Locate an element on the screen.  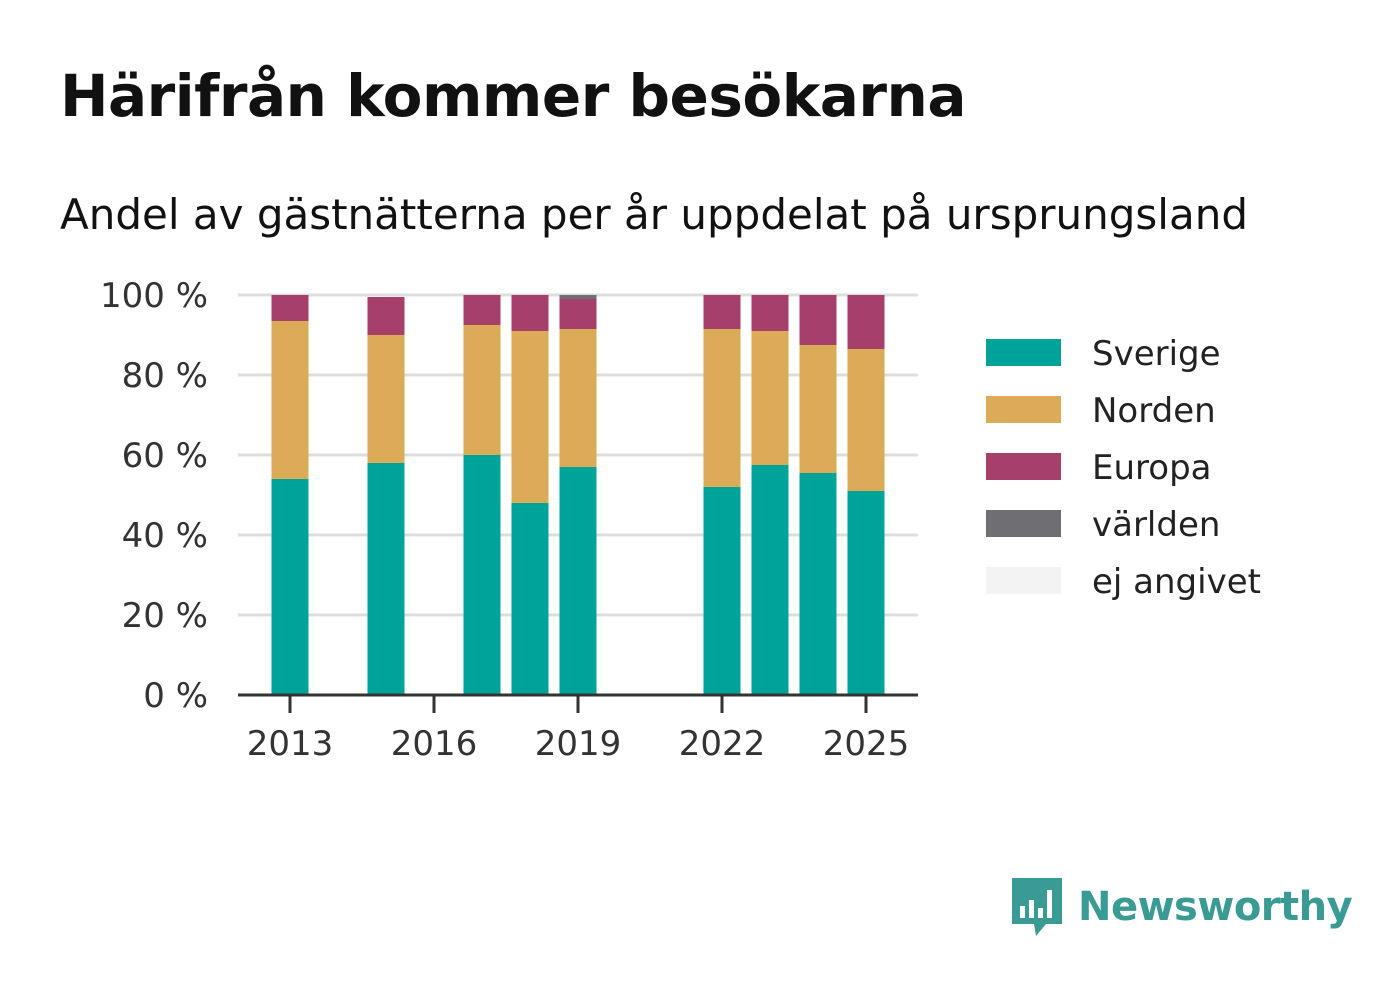
legend: Sverige Norden Europa världen ej angivet is located at coordinates (1123, 468).